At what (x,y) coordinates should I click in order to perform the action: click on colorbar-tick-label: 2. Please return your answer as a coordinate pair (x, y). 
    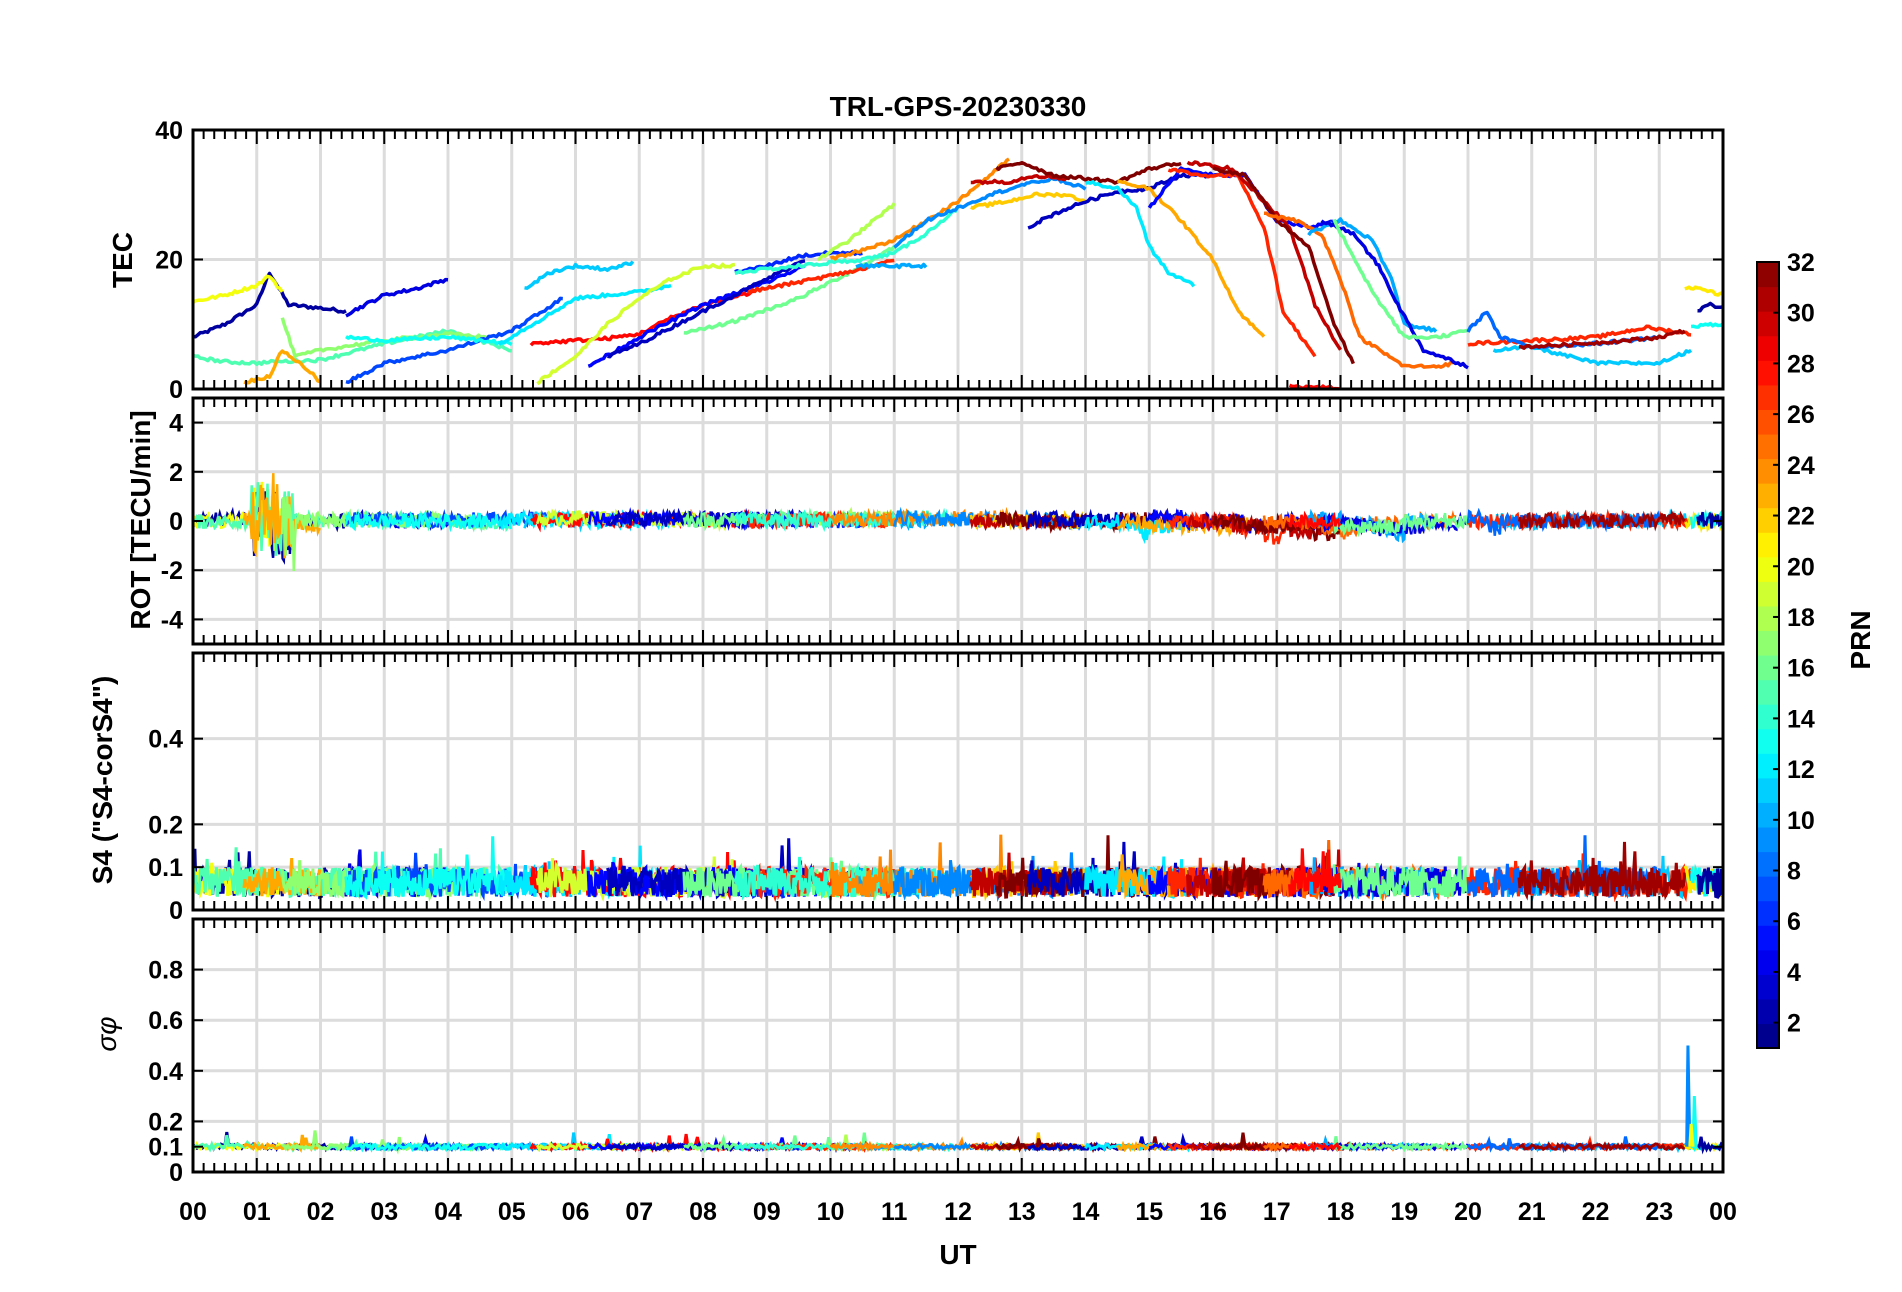
    Looking at the image, I should click on (1794, 1024).